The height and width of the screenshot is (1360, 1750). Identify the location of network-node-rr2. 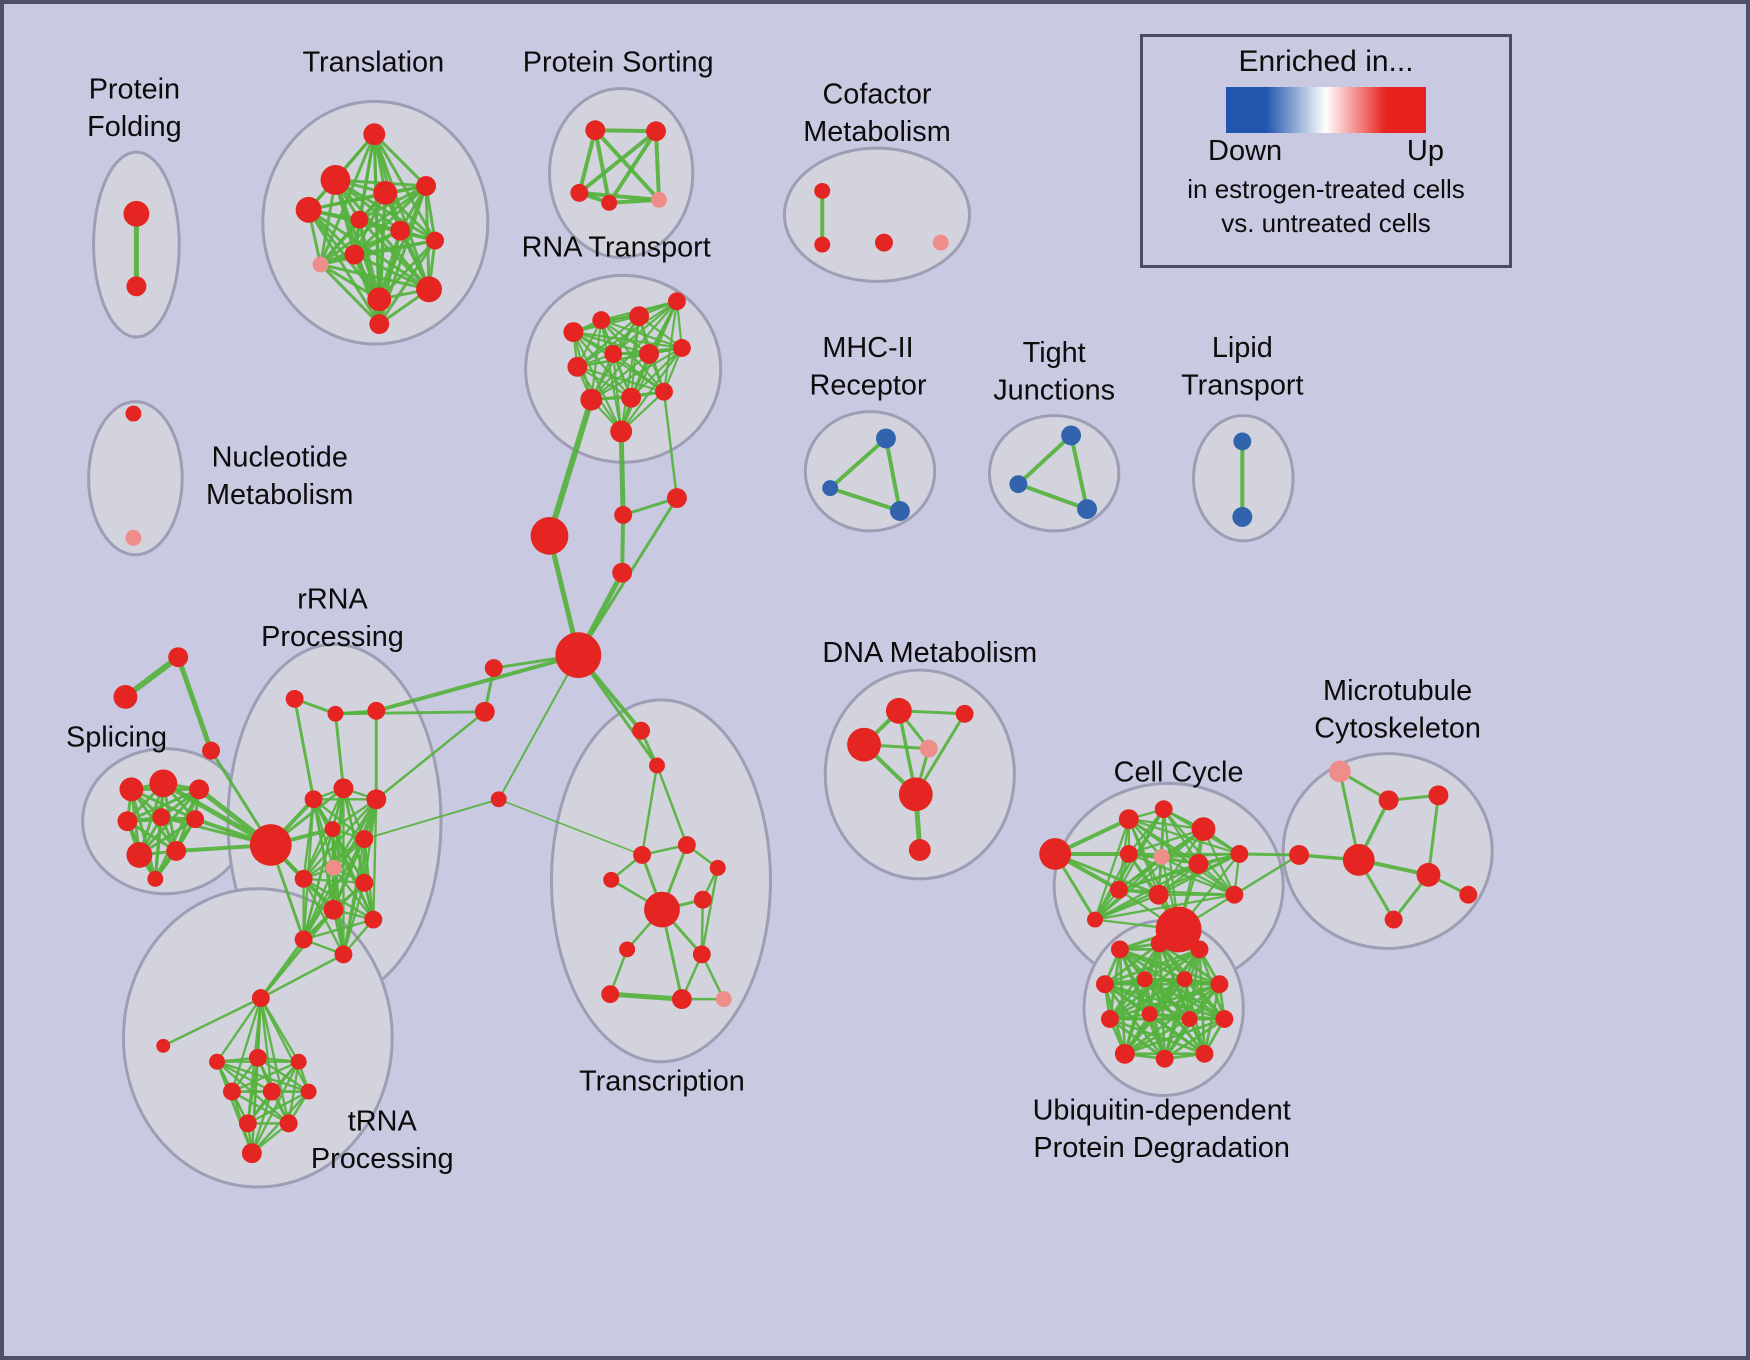
(335, 713).